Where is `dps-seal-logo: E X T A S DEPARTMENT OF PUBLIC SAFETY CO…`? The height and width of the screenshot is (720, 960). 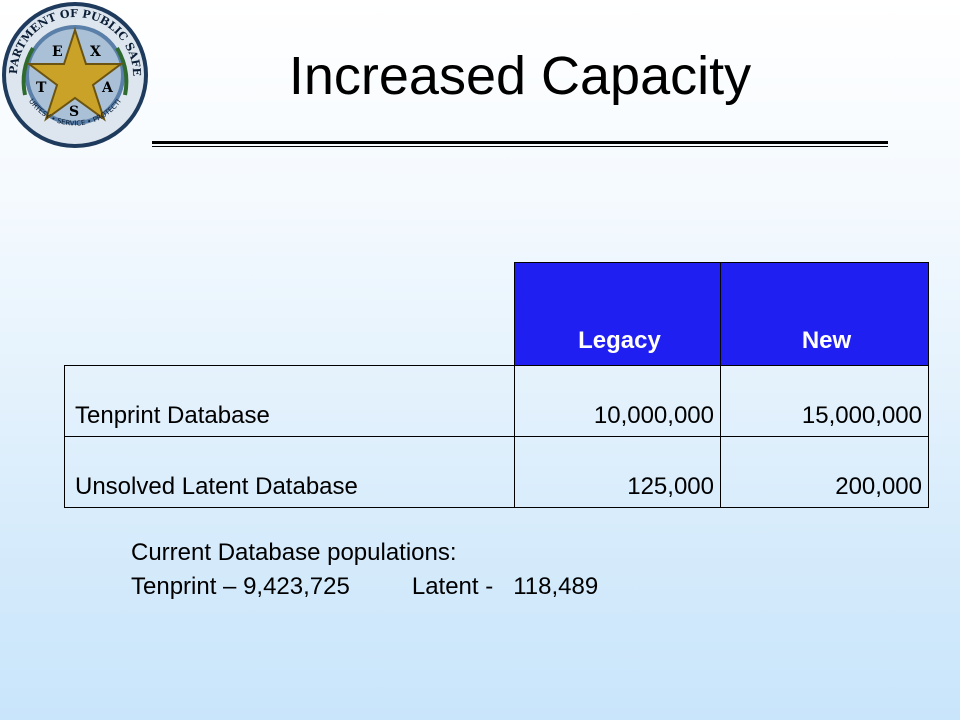
dps-seal-logo: E X T A S DEPARTMENT OF PUBLIC SAFETY CO… is located at coordinates (74, 74).